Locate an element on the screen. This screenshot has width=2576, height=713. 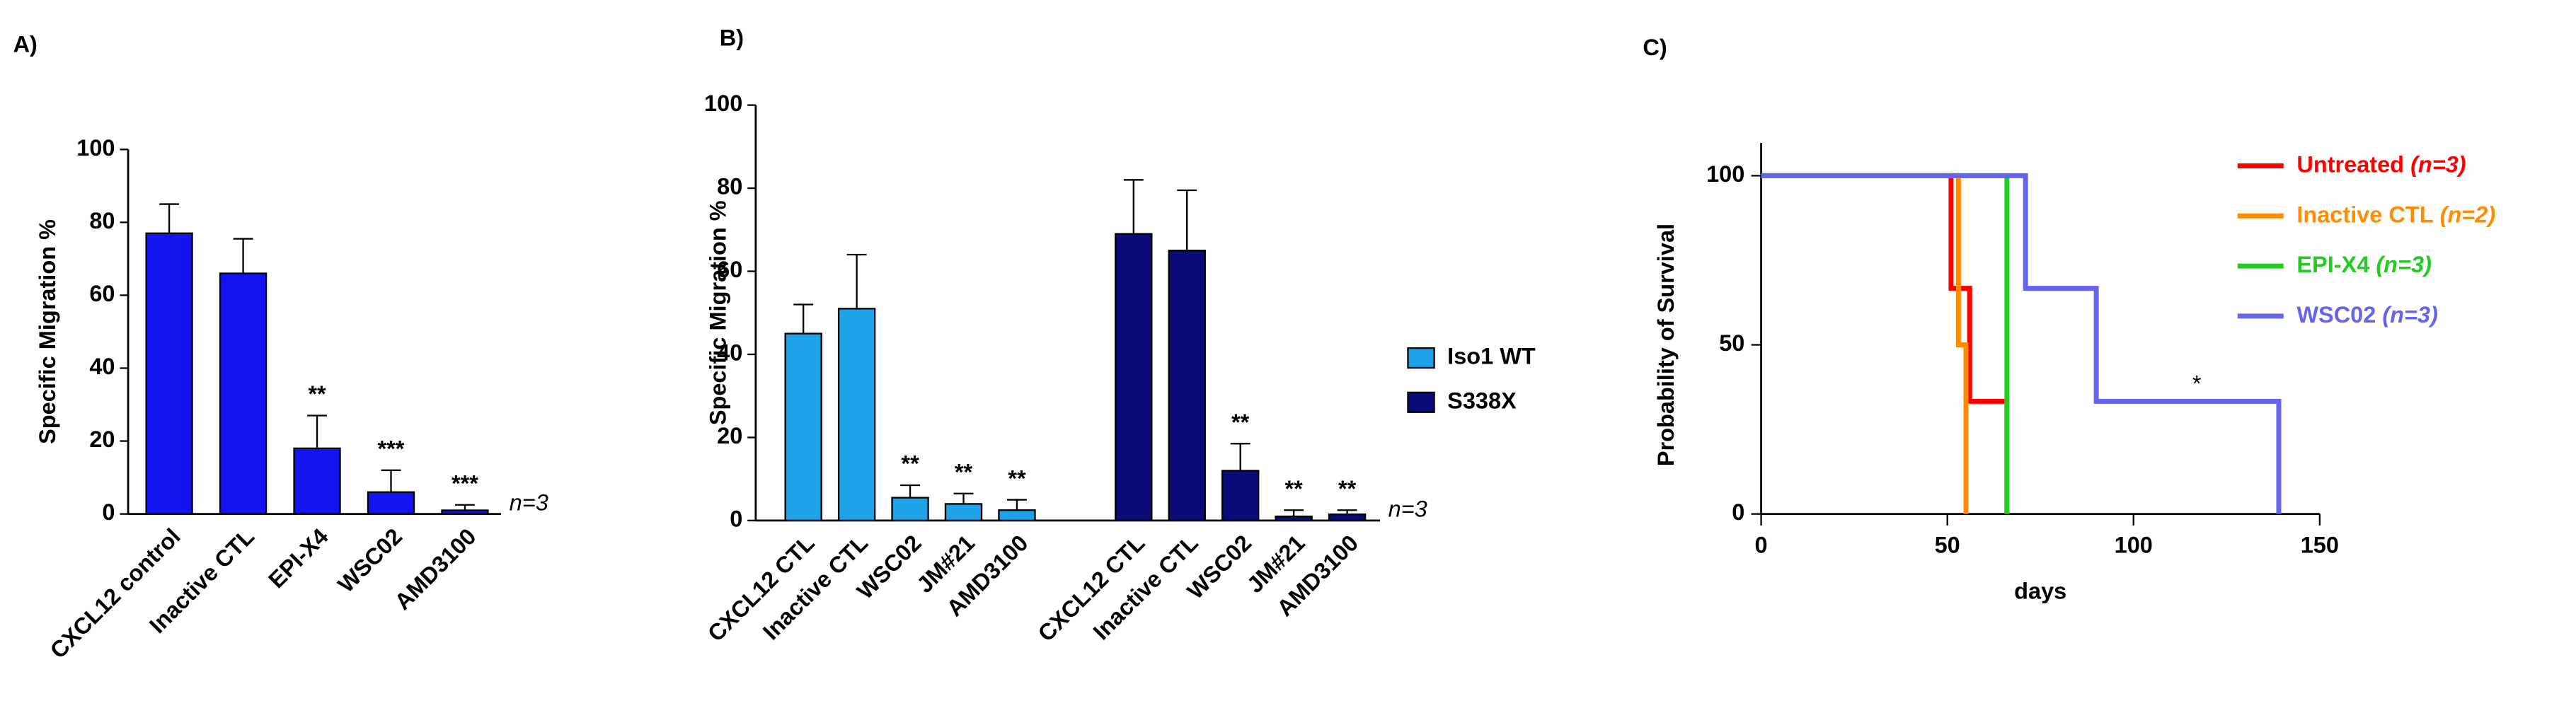
legend-label: EPI-X4 (n=3) is located at coordinates (2364, 264).